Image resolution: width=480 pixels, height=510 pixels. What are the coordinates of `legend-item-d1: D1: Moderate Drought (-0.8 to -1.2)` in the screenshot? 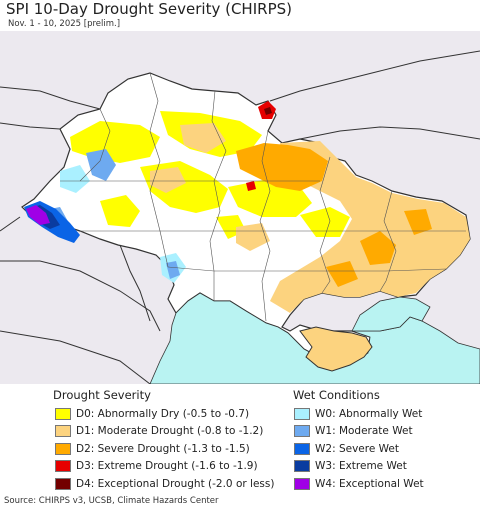 It's located at (164, 432).